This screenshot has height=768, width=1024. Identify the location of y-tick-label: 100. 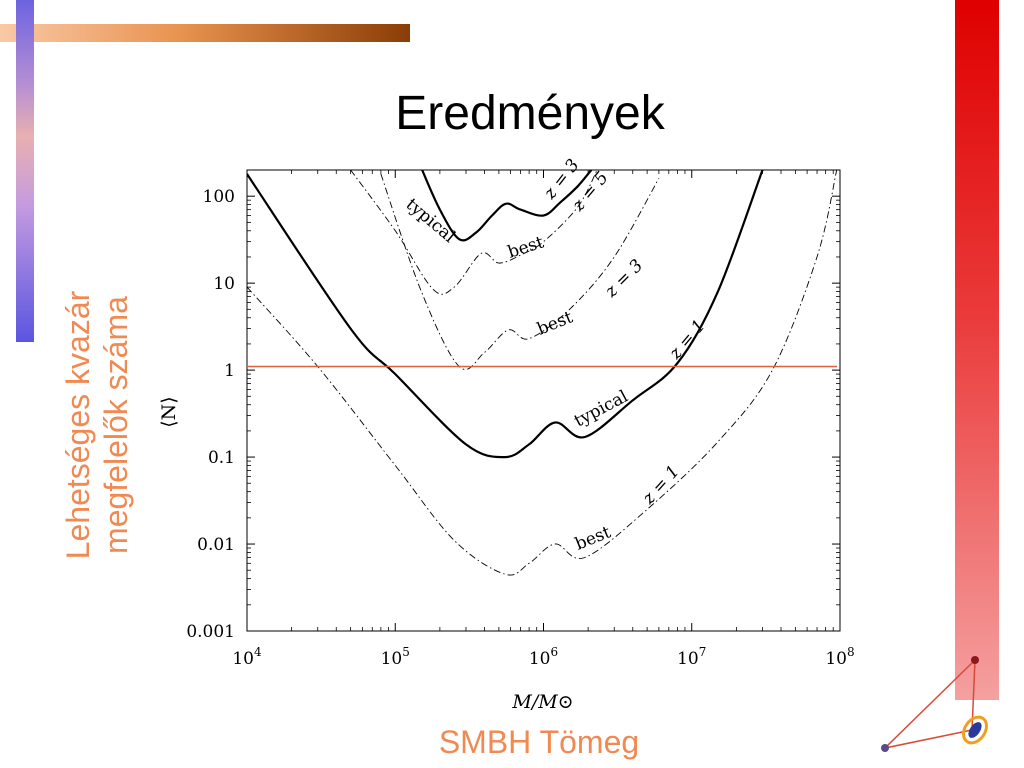
(219, 197).